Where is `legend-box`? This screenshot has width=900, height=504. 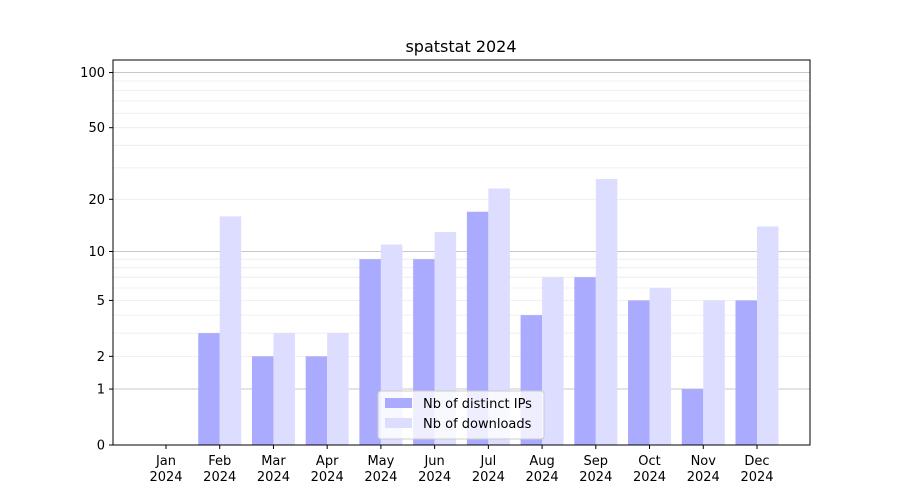
legend-box is located at coordinates (461, 415).